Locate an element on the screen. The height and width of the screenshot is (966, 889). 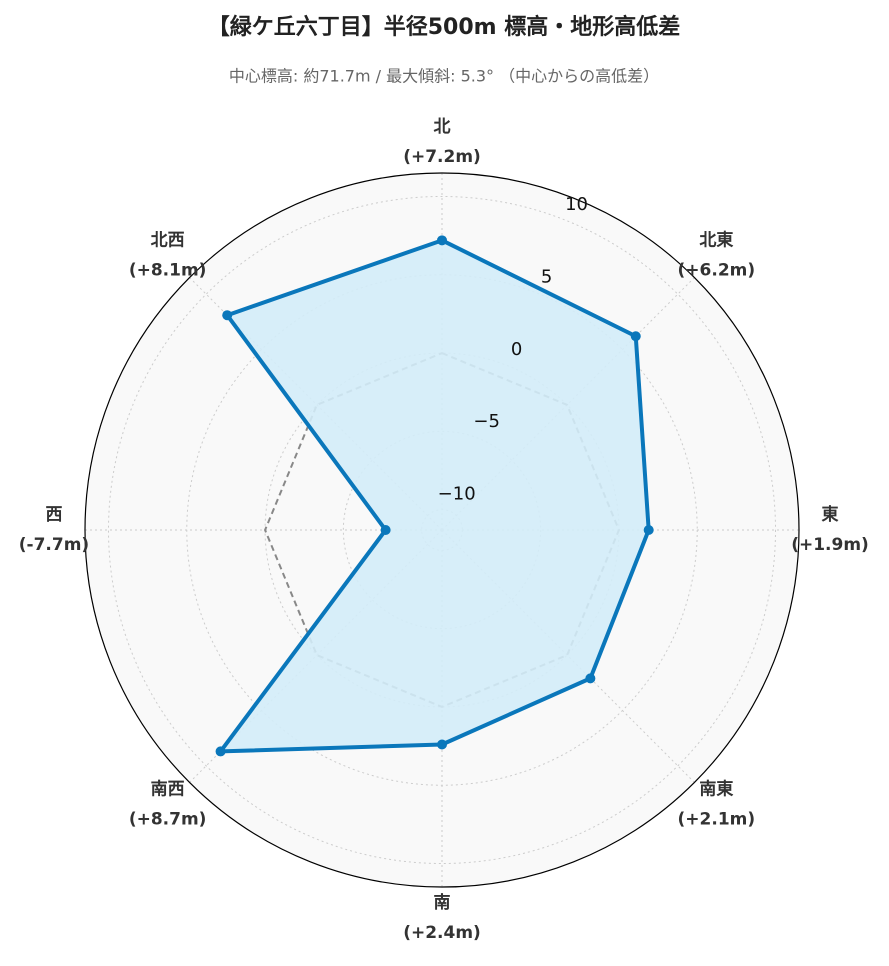
r-tick-label: 5 is located at coordinates (546, 277).